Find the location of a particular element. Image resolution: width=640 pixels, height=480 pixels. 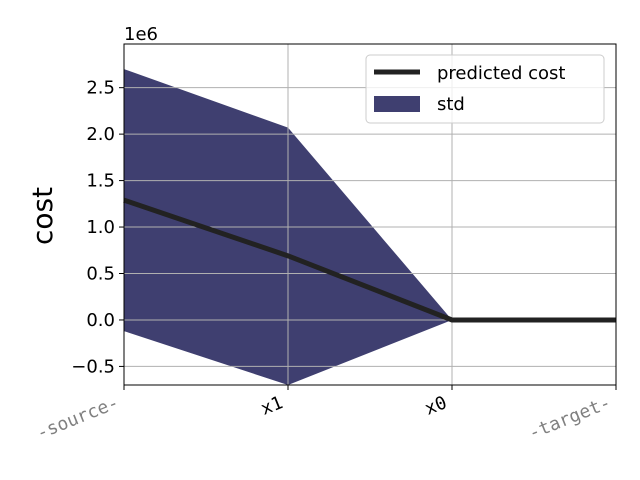

y-tick-label: 1.5 is located at coordinates (100, 181).